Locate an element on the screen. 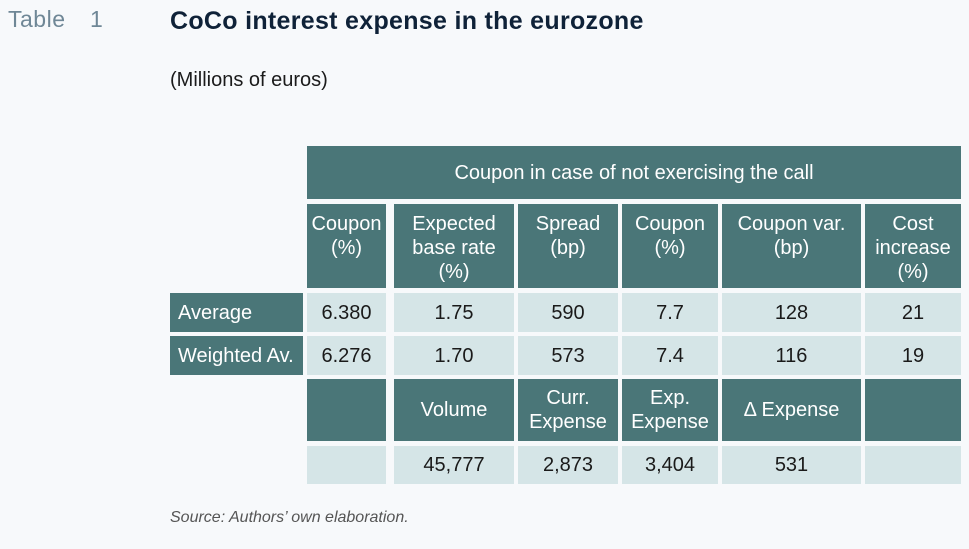 The image size is (969, 549). summary-header: Exp. Expense is located at coordinates (670, 410).